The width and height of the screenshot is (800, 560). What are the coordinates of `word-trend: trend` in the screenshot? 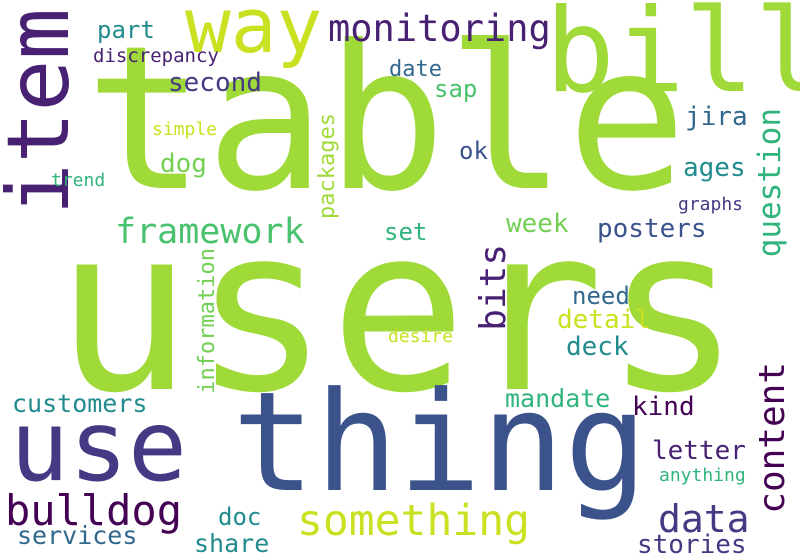 It's located at (78, 180).